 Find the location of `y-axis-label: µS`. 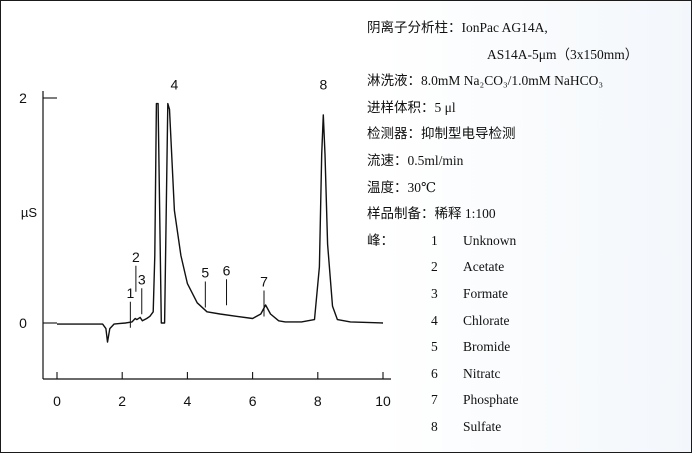

y-axis-label: µS is located at coordinates (29, 212).